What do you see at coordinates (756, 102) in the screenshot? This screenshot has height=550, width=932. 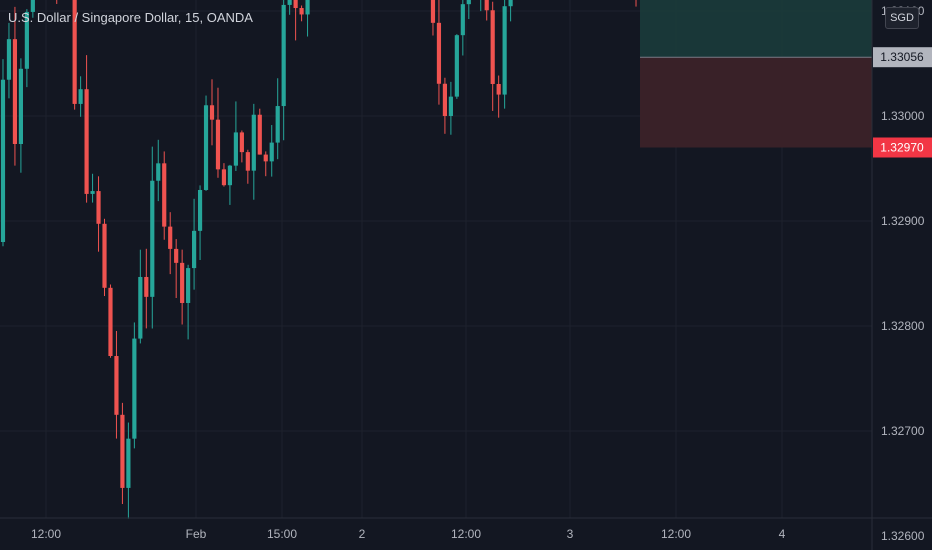 I see `loss-zone` at bounding box center [756, 102].